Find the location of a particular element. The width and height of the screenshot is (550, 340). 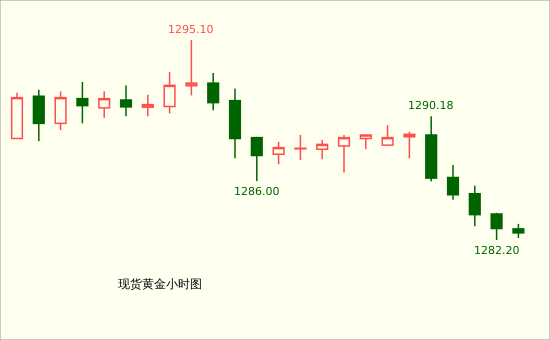

annotation: 1282.20 is located at coordinates (497, 250).